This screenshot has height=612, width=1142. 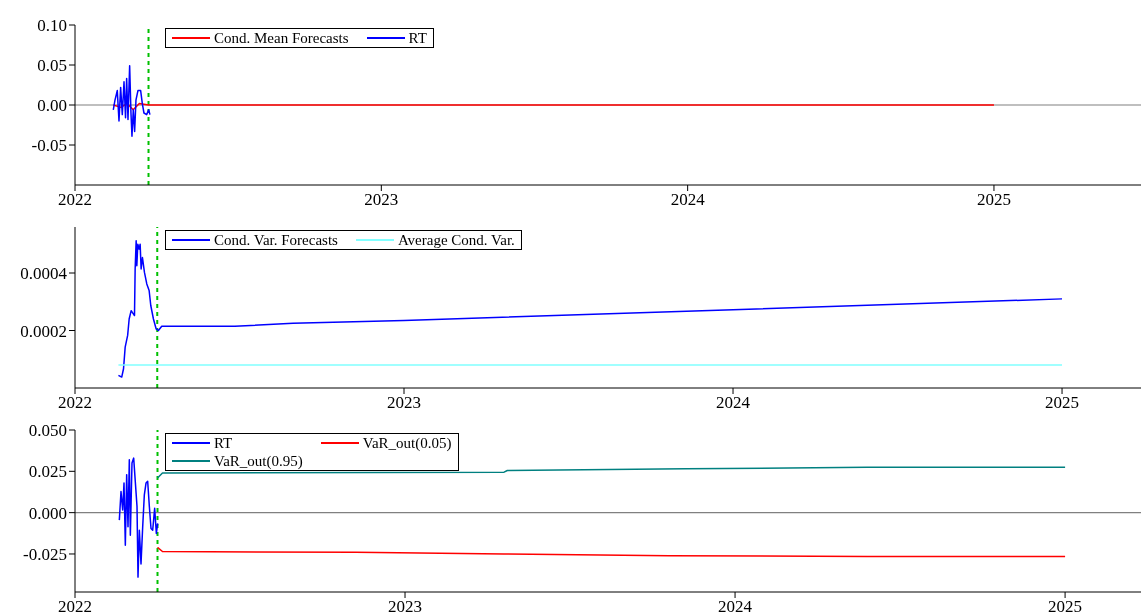 What do you see at coordinates (281, 38) in the screenshot?
I see `legend-label: Cond. Mean Forecasts` at bounding box center [281, 38].